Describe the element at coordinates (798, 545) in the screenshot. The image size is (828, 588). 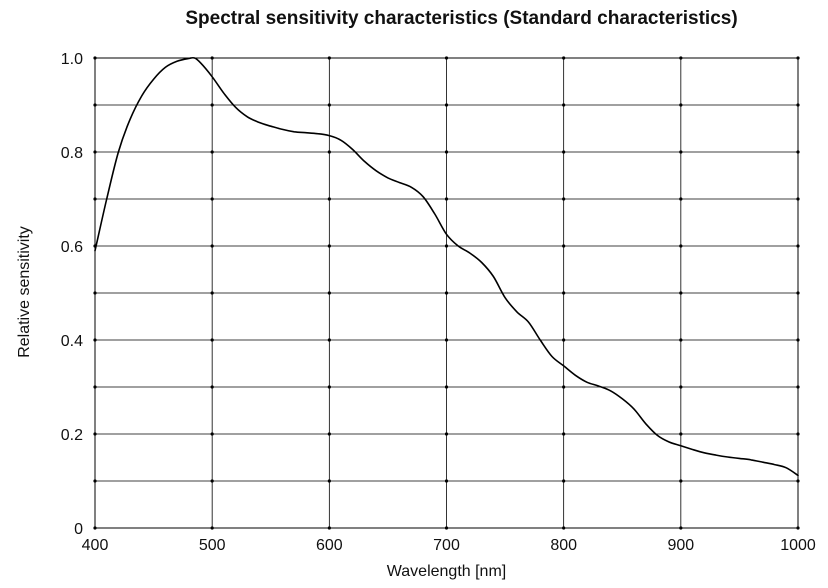
I see `x-tick-label: 1000` at that location.